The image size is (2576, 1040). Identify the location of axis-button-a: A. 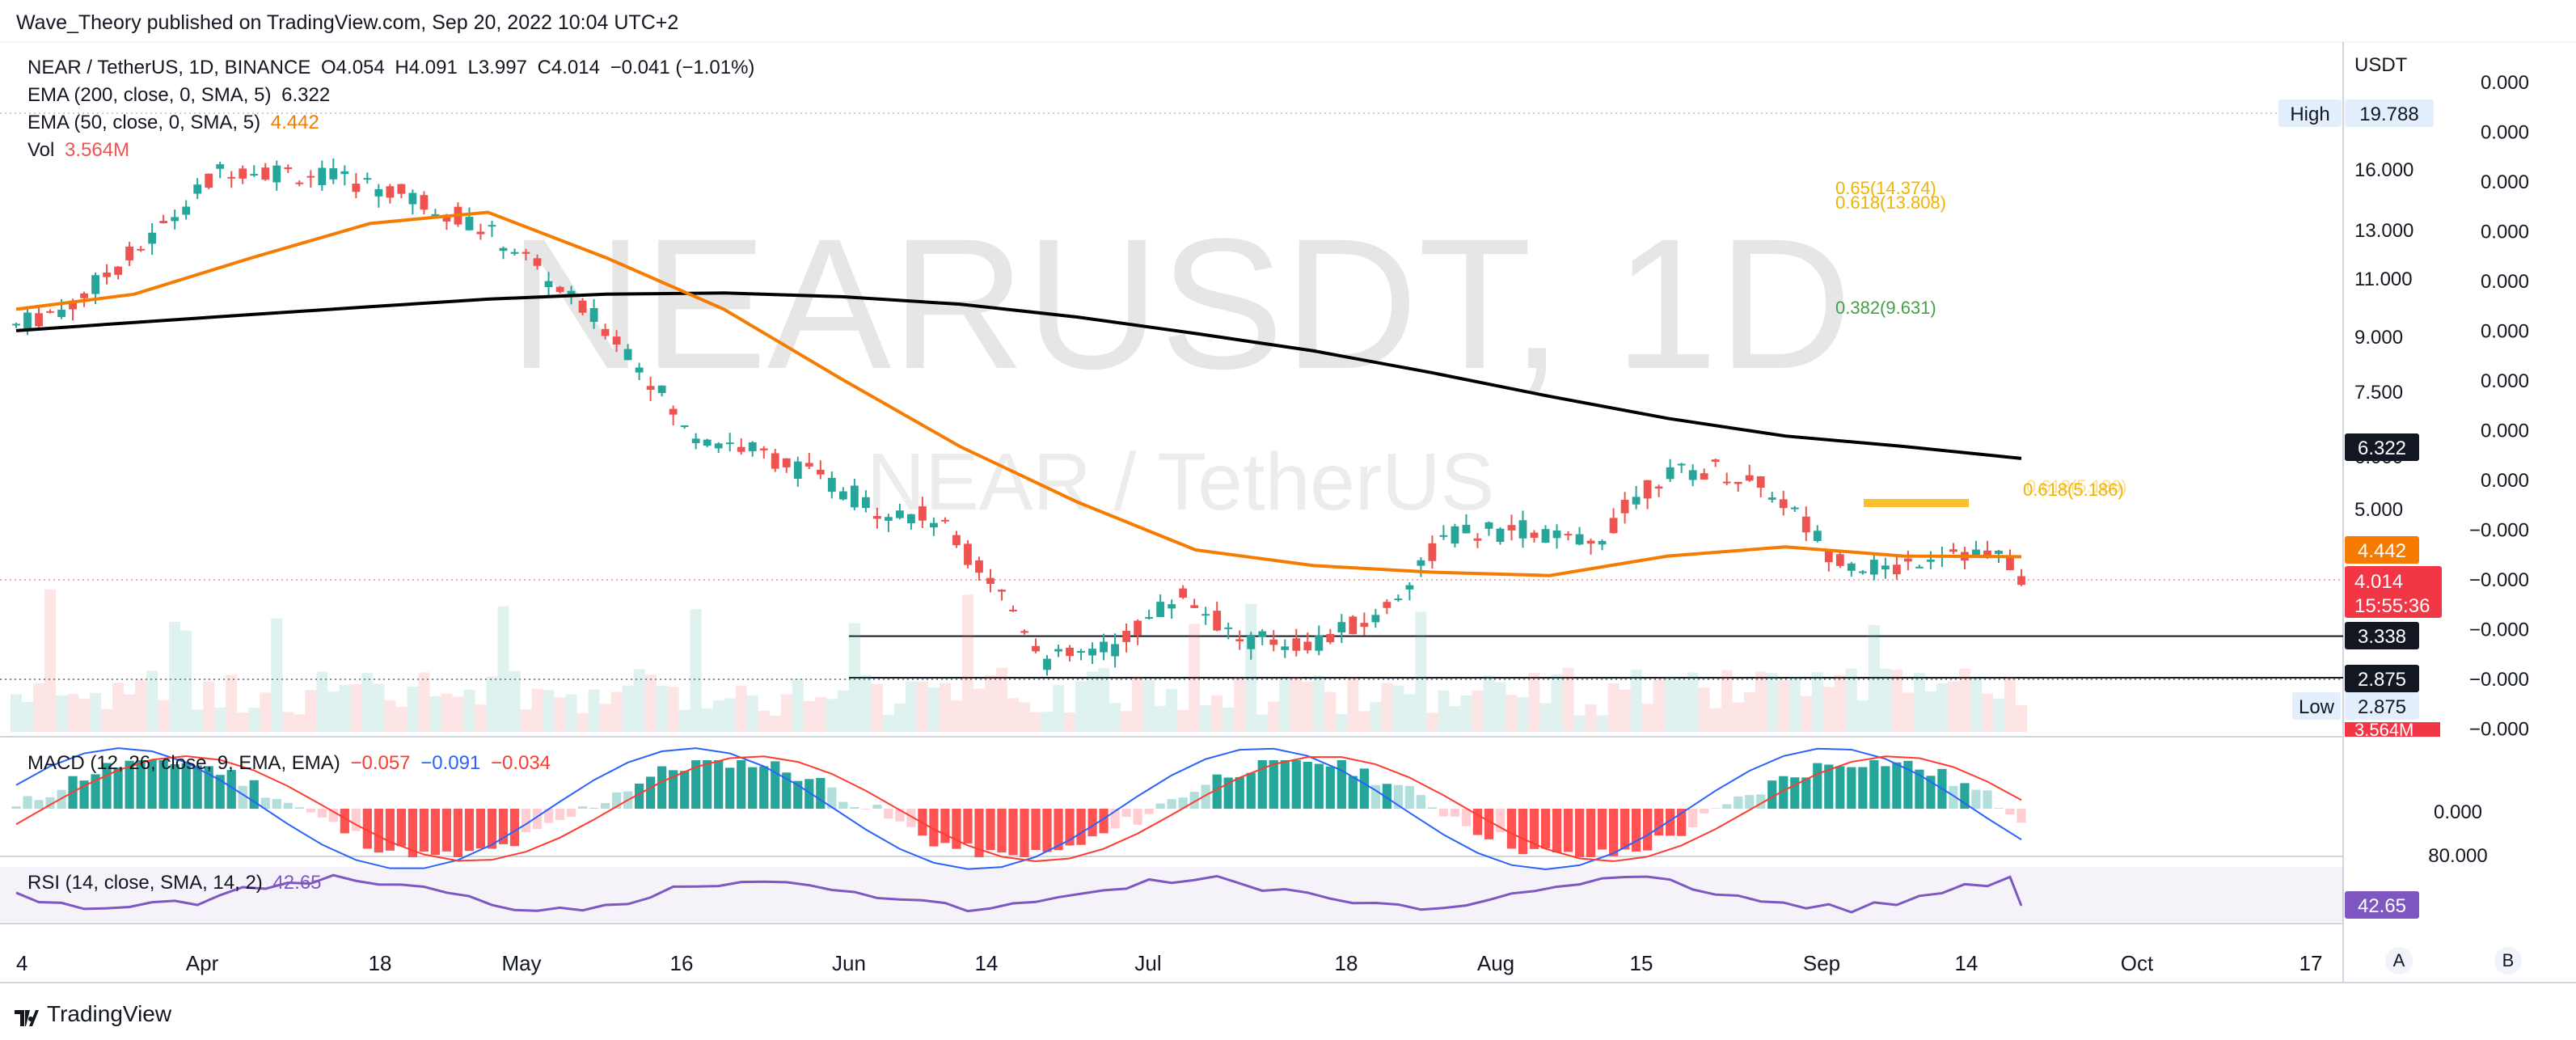
(2399, 960).